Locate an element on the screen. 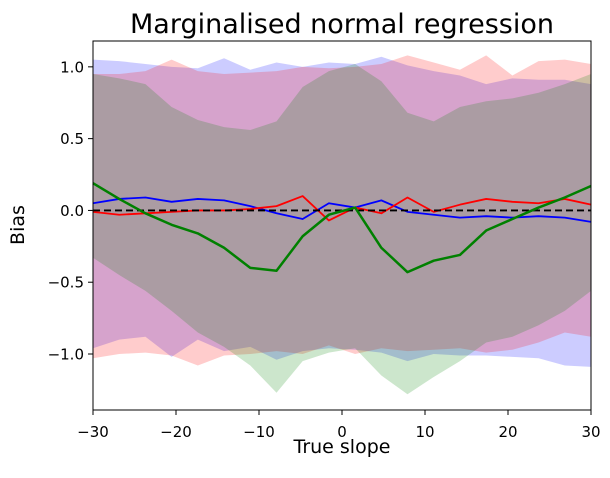 This screenshot has width=610, height=478. x-tick-label: −10 is located at coordinates (259, 432).